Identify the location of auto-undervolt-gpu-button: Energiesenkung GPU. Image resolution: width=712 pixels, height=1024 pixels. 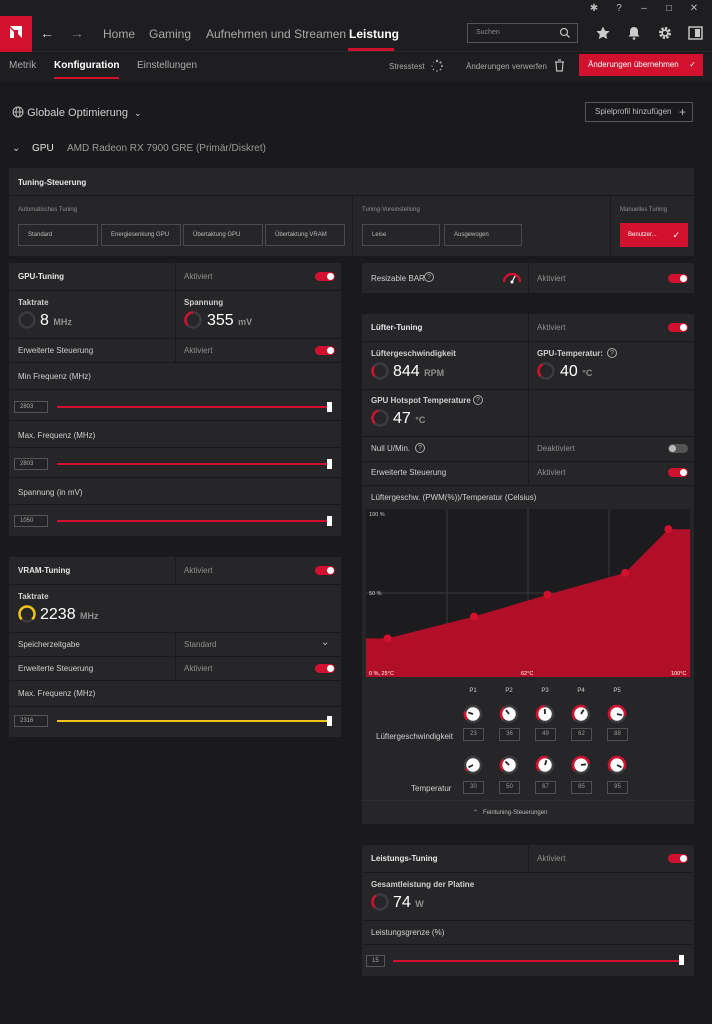
(141, 235).